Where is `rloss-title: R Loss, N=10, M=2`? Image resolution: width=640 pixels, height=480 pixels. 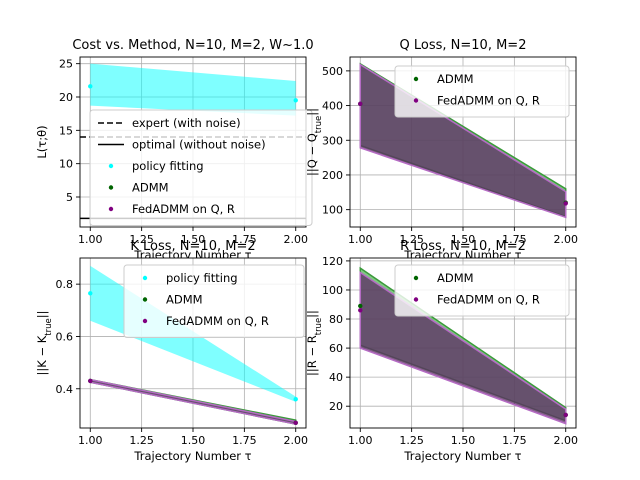
rloss-title: R Loss, N=10, M=2 is located at coordinates (463, 246).